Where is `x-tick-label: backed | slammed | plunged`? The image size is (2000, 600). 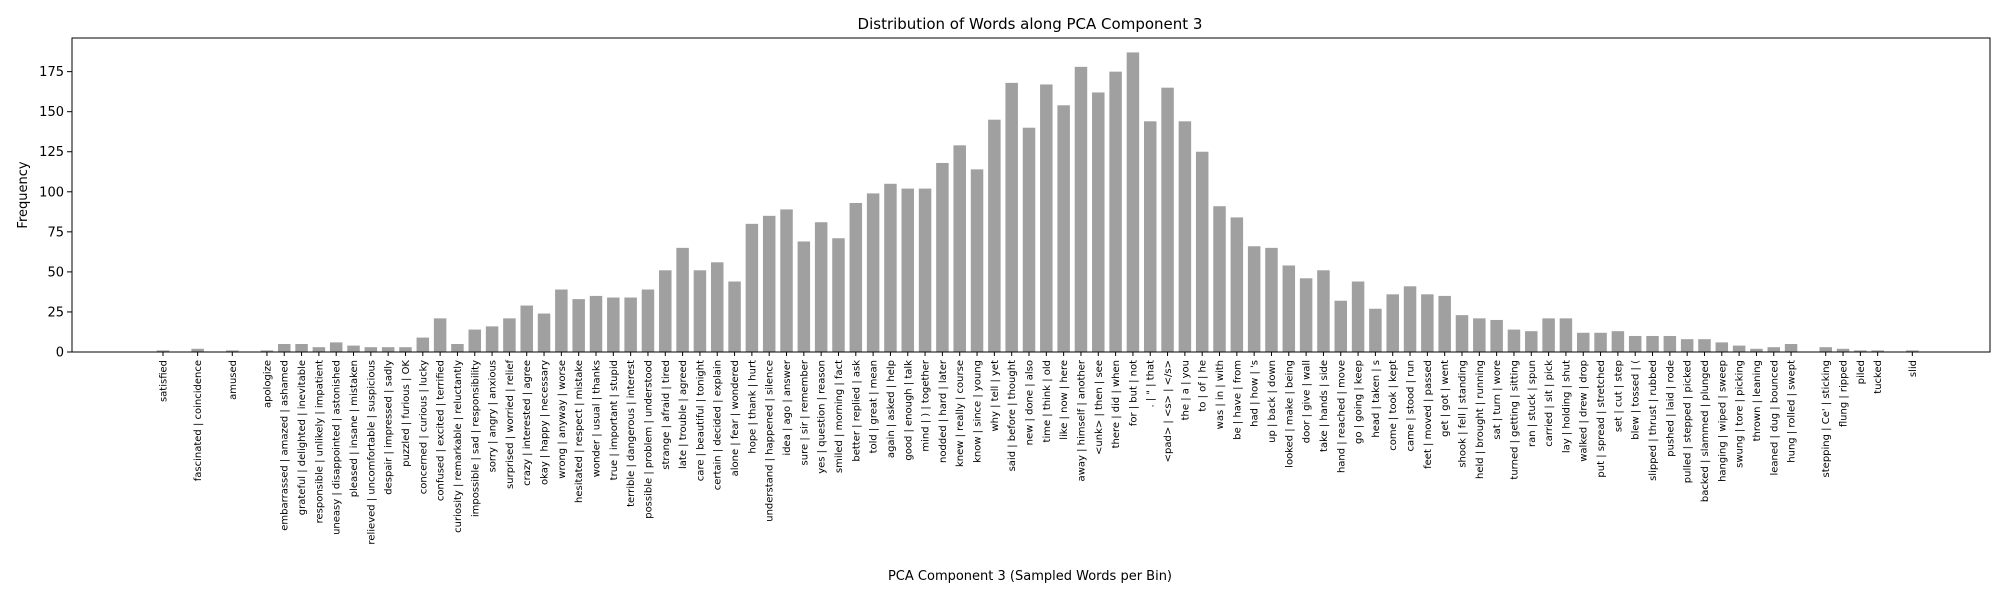 x-tick-label: backed | slammed | plunged is located at coordinates (1705, 431).